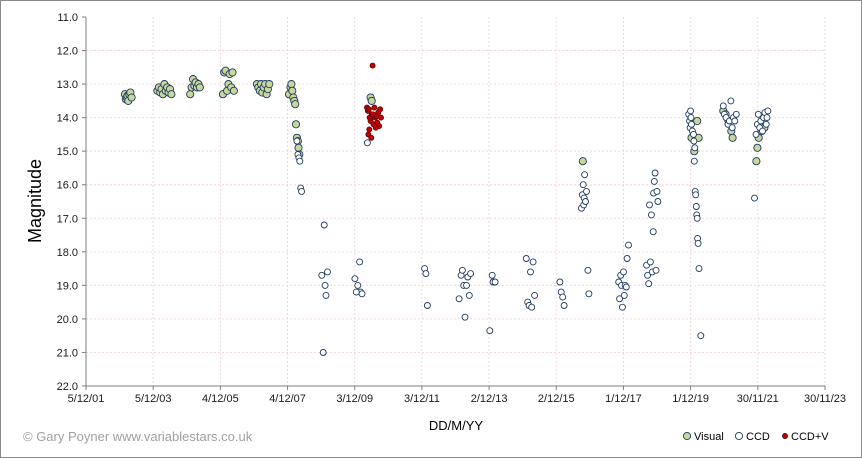 This screenshot has height=458, width=862. I want to click on x-tick-label: 5/12/03, so click(153, 399).